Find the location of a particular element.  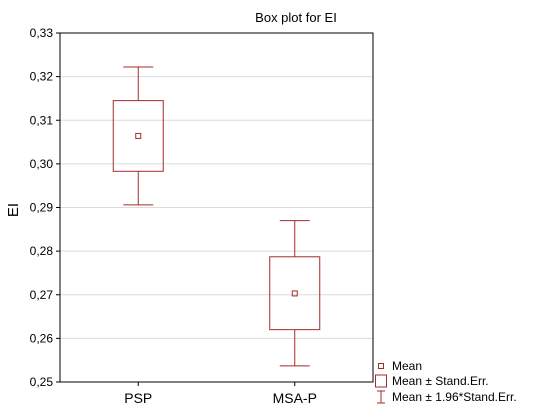

y-tick-label: 0,33 is located at coordinates (42, 33).